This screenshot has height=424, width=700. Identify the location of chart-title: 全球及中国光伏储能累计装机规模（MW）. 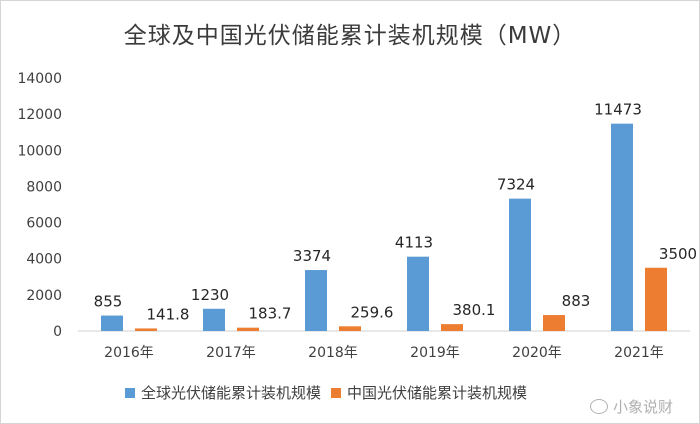
(350, 36).